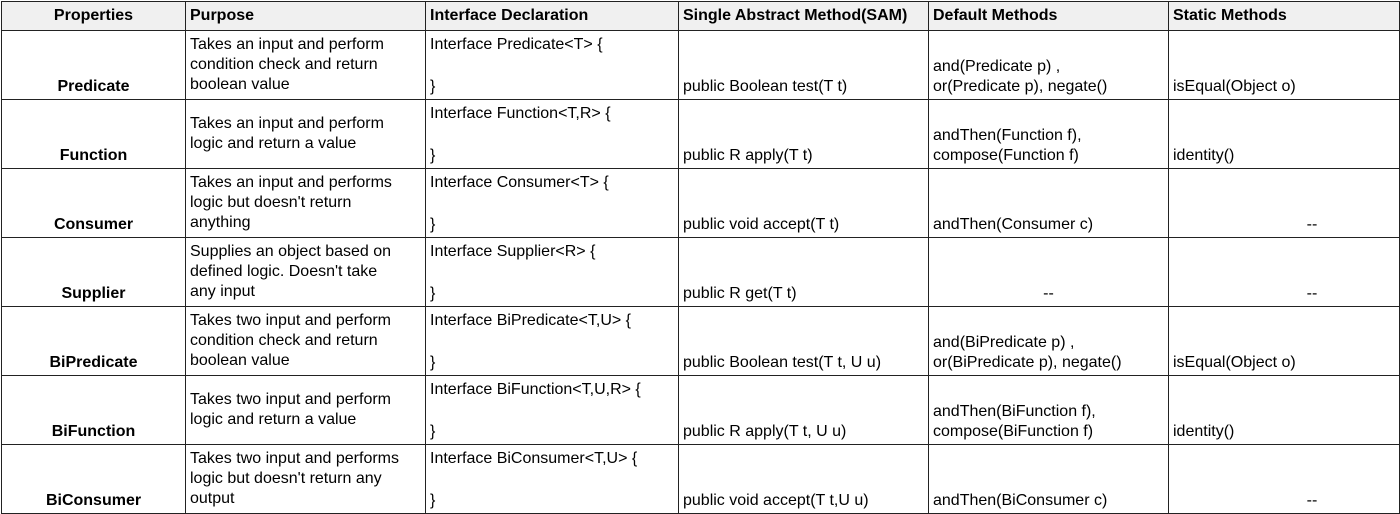 The height and width of the screenshot is (514, 1400). I want to click on declaration-open: Interface Consumer<T> {, so click(519, 182).